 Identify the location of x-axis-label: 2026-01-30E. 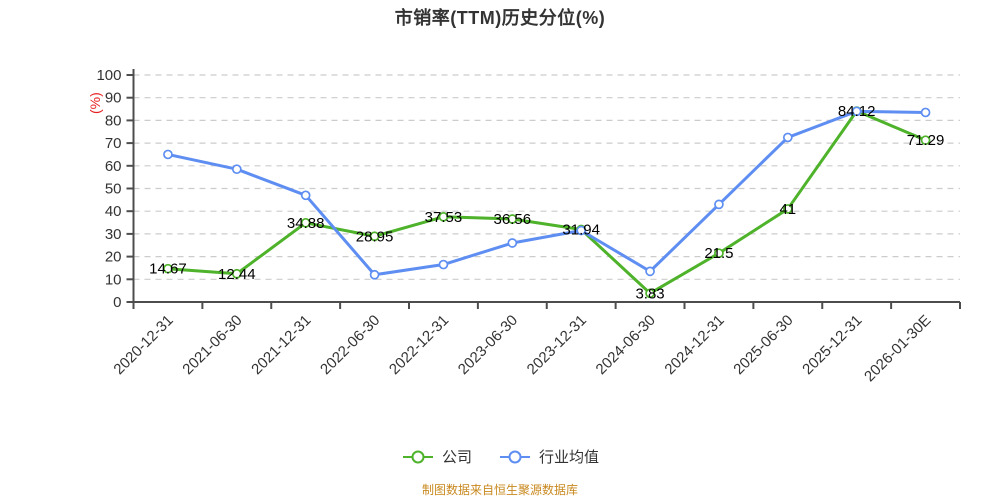
(897, 348).